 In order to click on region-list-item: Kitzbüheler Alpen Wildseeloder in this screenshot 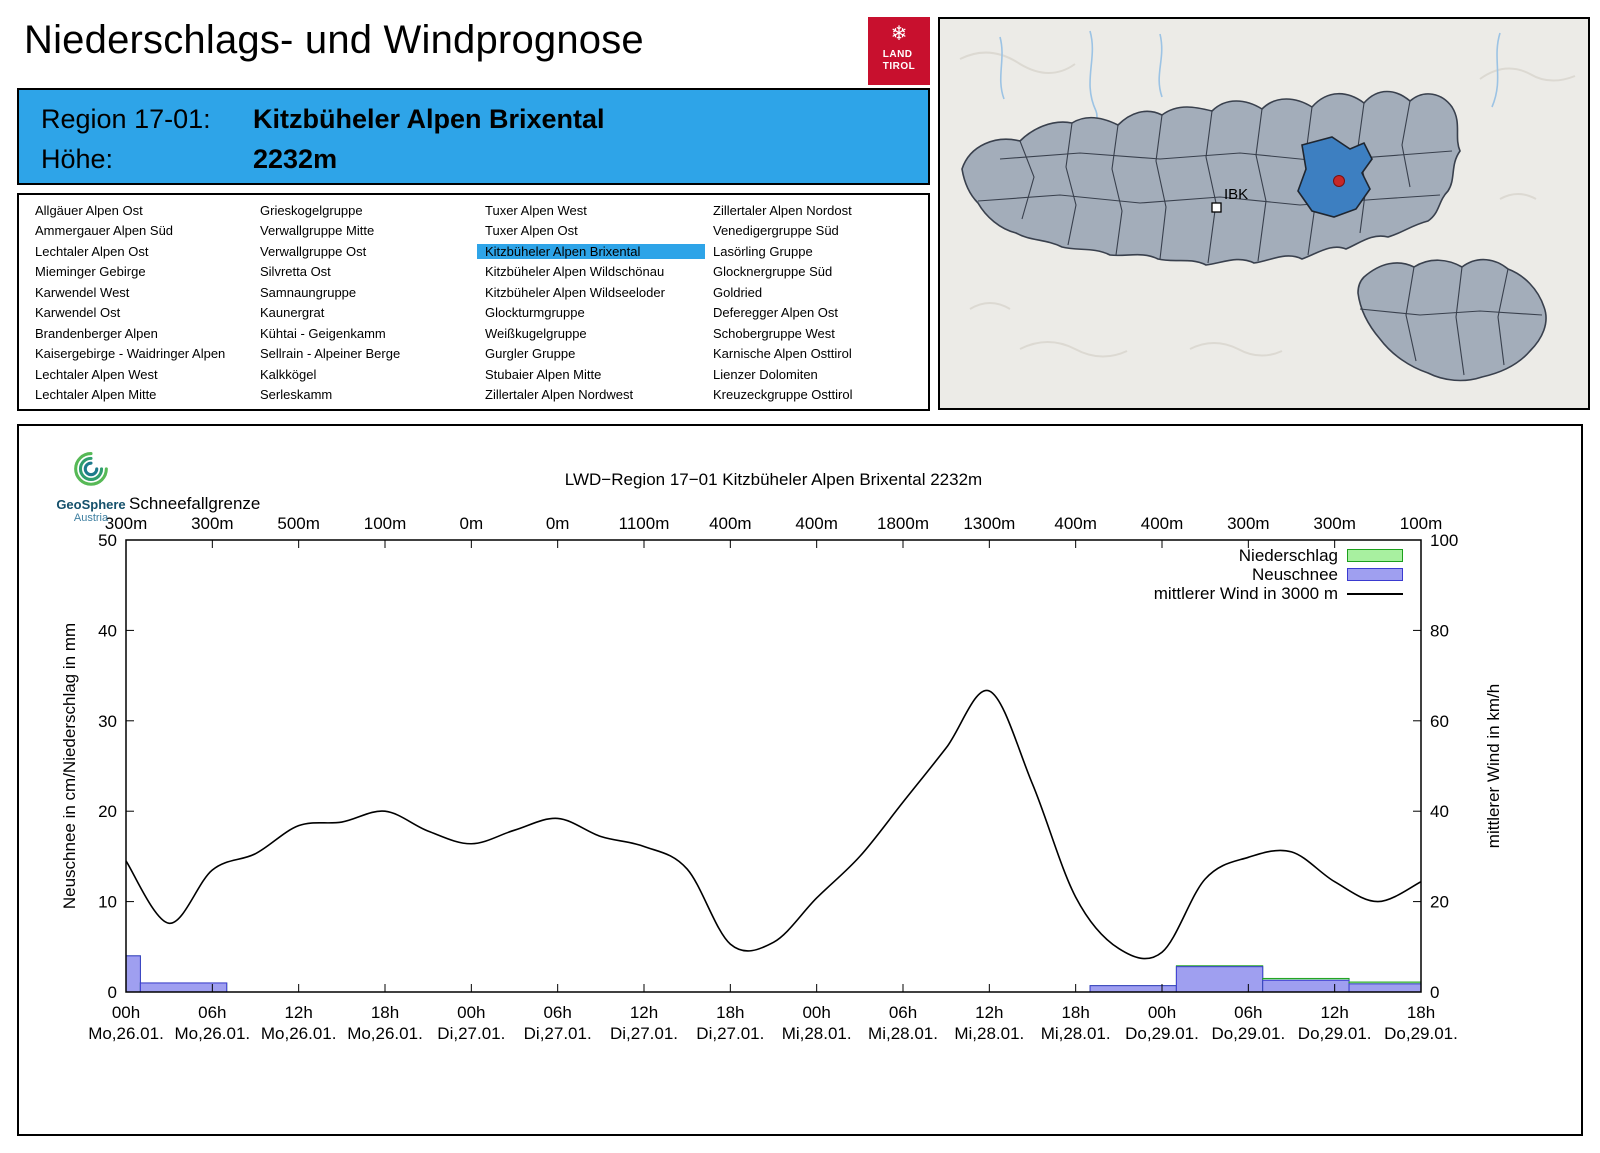, I will do `click(575, 292)`.